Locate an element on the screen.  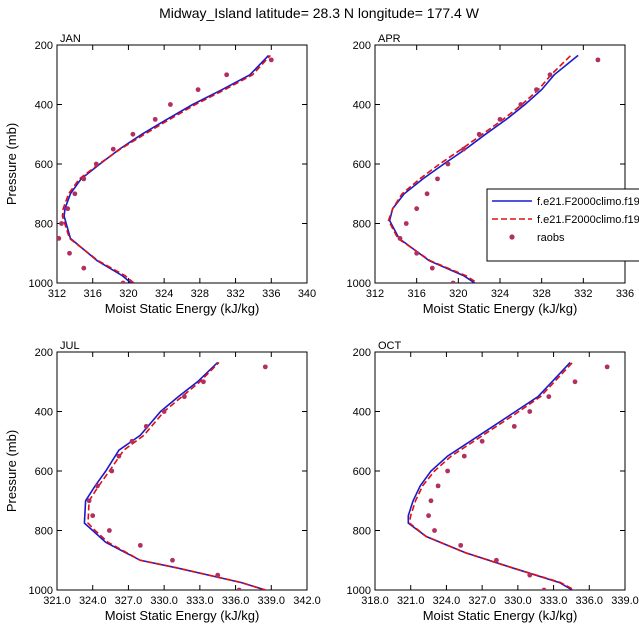
plot-frame is located at coordinates (500, 471).